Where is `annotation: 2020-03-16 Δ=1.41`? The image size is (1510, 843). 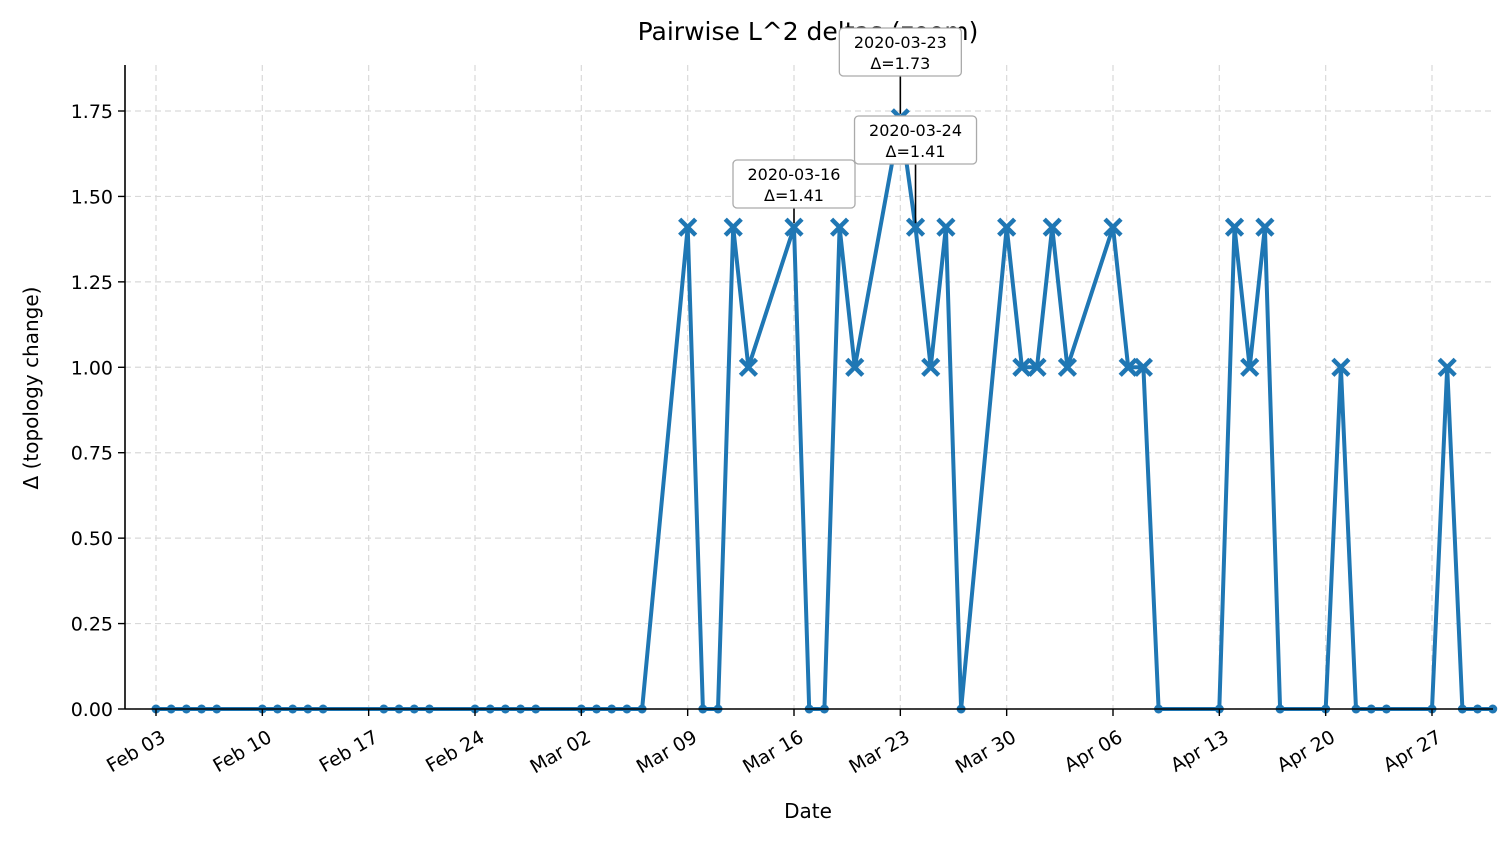
annotation: 2020-03-16 Δ=1.41 is located at coordinates (794, 191).